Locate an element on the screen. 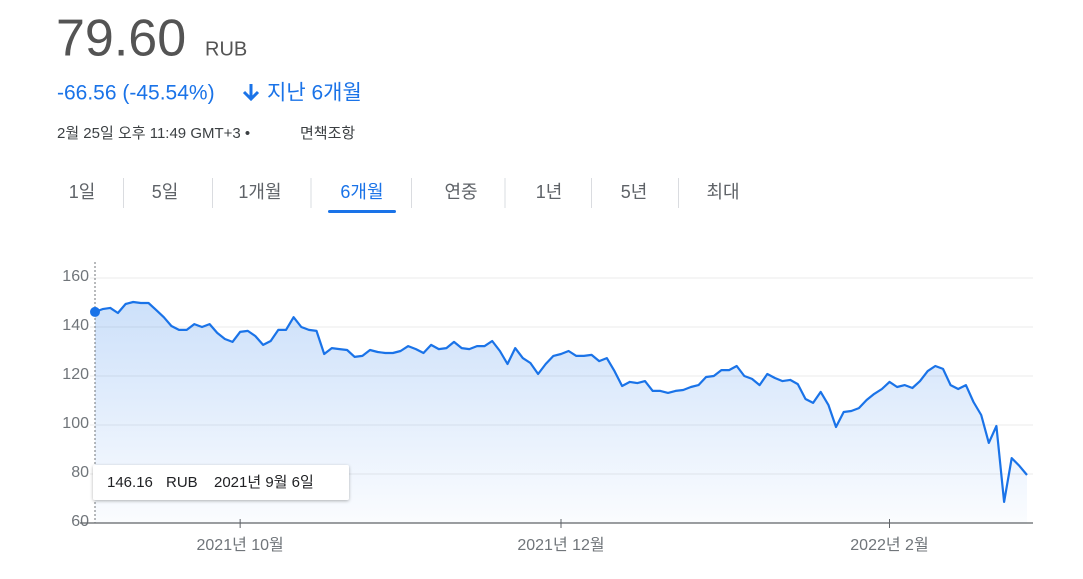 The height and width of the screenshot is (579, 1083). tab: 1개월 is located at coordinates (259, 192).